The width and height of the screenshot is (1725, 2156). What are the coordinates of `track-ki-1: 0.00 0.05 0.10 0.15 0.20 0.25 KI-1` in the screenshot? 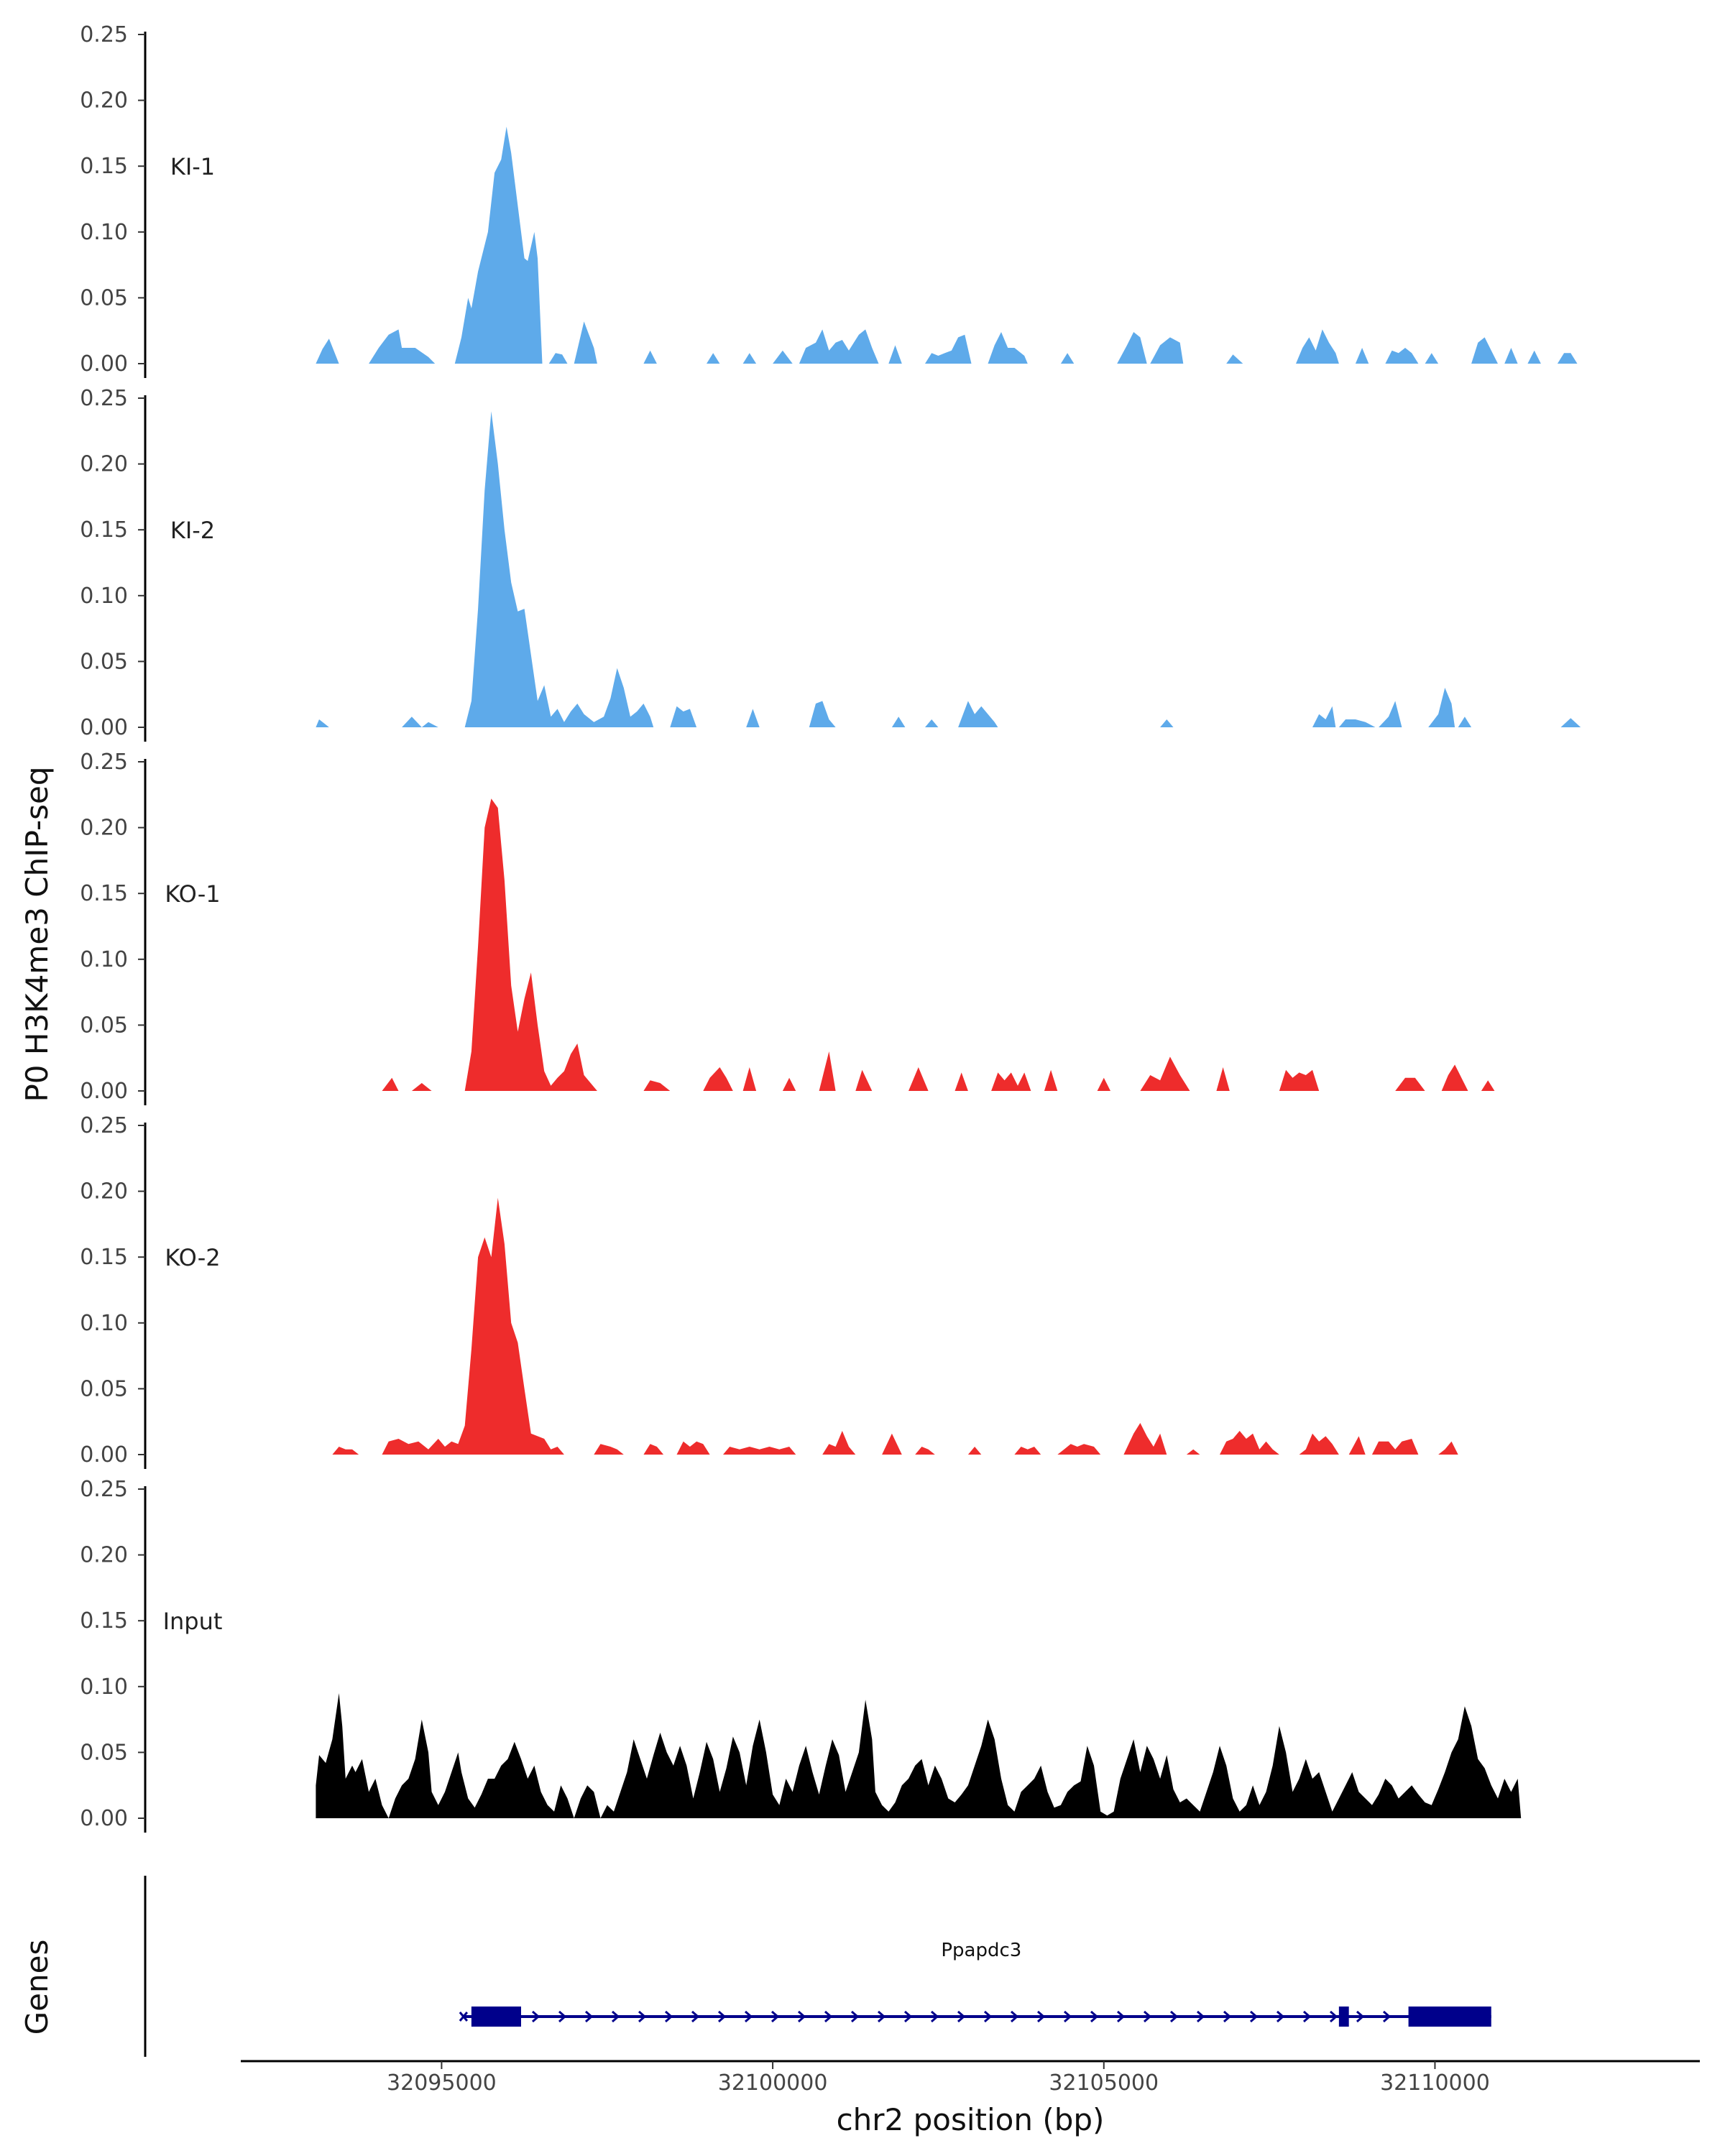 It's located at (829, 200).